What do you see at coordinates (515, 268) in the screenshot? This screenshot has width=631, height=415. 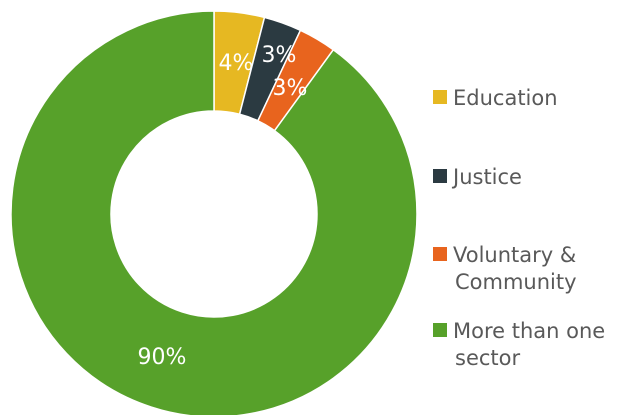 I see `legend-label: Voluntary & Community` at bounding box center [515, 268].